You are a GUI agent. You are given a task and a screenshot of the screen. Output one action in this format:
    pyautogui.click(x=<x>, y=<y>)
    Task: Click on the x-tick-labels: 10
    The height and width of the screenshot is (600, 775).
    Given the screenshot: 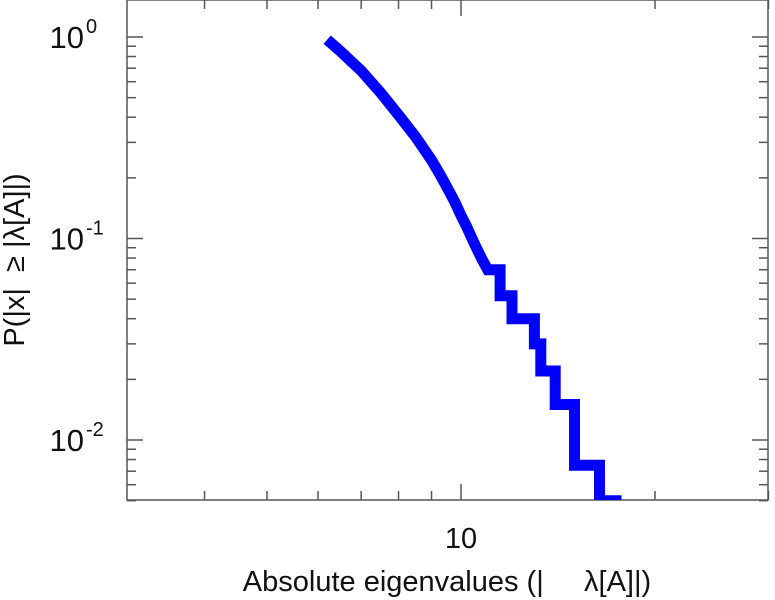 What is the action you would take?
    pyautogui.click(x=461, y=539)
    